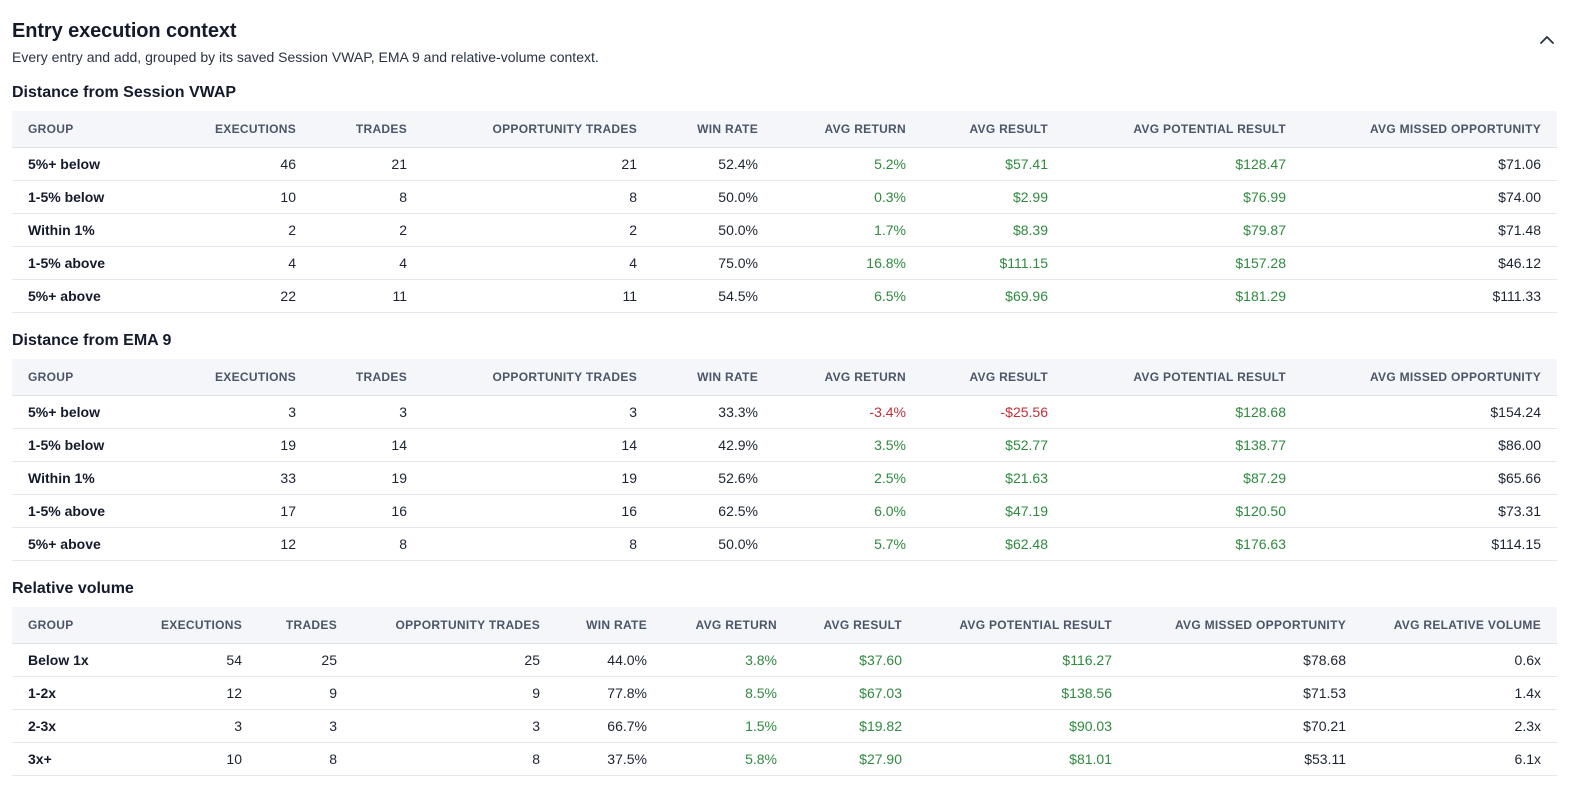  Describe the element at coordinates (124, 92) in the screenshot. I see `vwap-section-title: Distance from Session VWAP` at that location.